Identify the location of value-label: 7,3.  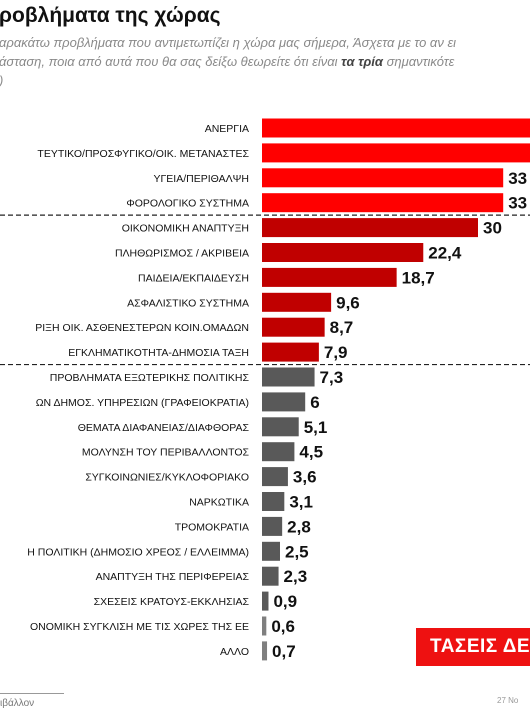
(332, 377).